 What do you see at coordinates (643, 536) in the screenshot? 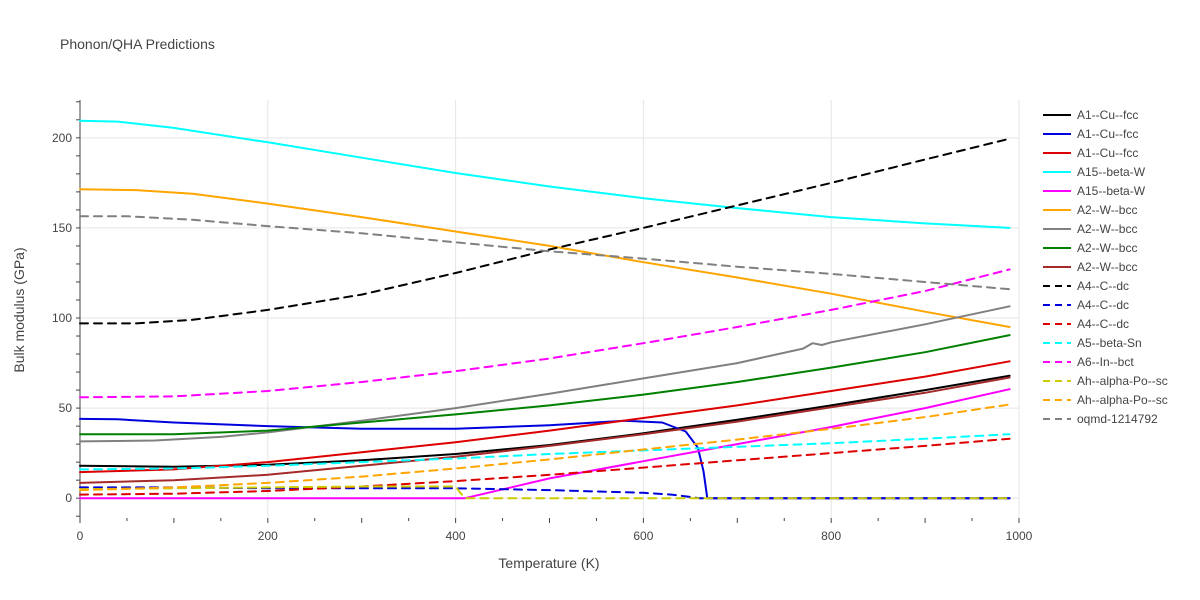
I see `x-tick-label: 600` at bounding box center [643, 536].